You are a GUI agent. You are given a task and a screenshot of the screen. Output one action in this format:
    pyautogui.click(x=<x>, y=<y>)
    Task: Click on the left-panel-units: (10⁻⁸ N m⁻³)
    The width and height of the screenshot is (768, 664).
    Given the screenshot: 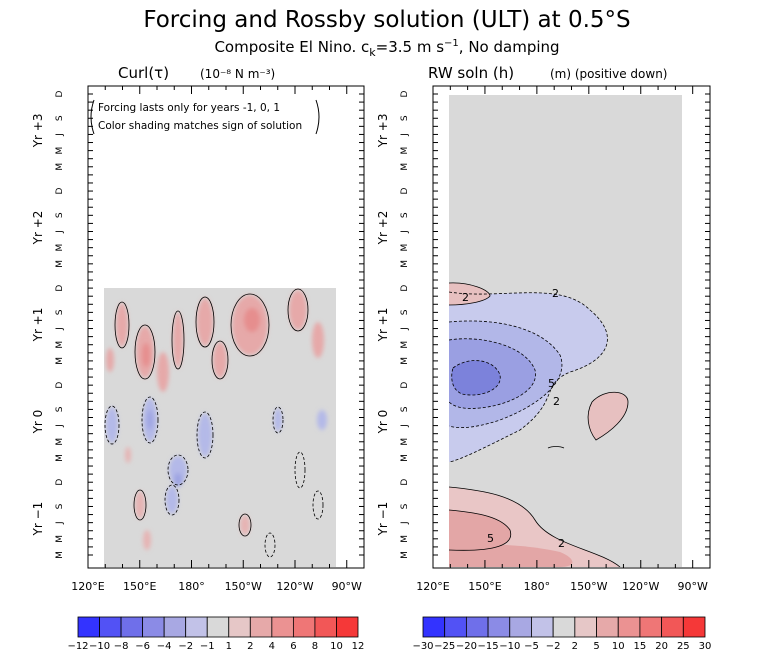 What is the action you would take?
    pyautogui.click(x=237, y=74)
    